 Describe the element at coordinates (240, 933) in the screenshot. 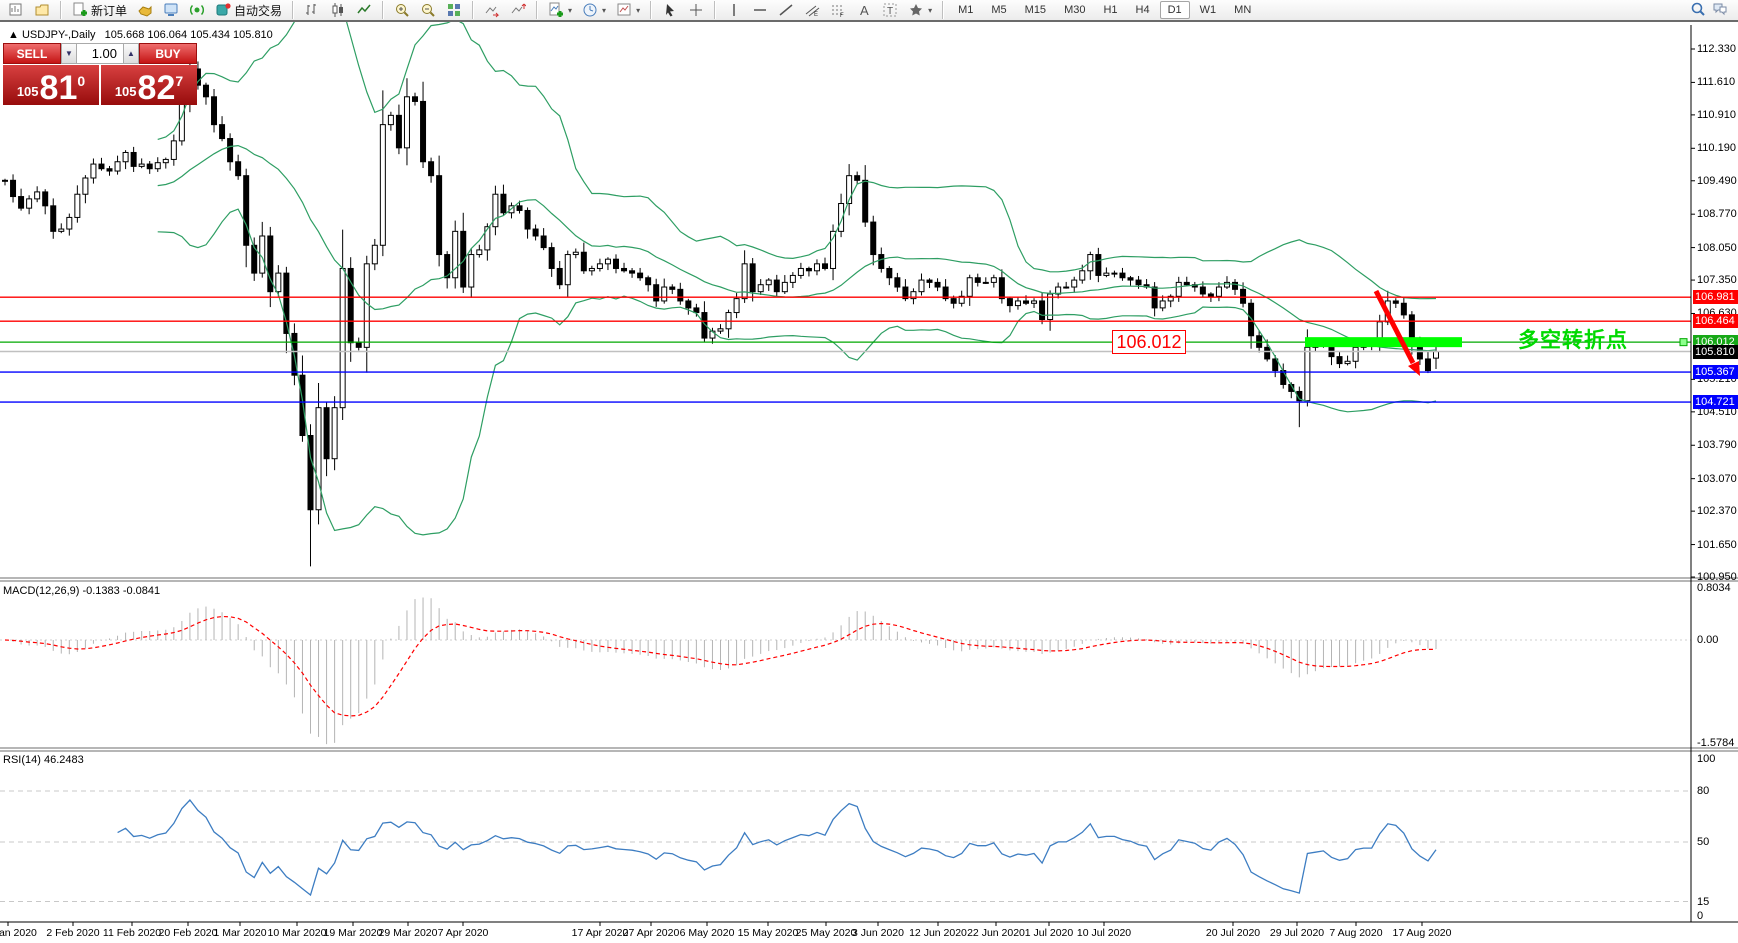

I see `date-tick-label: 1 Mar 2020` at that location.